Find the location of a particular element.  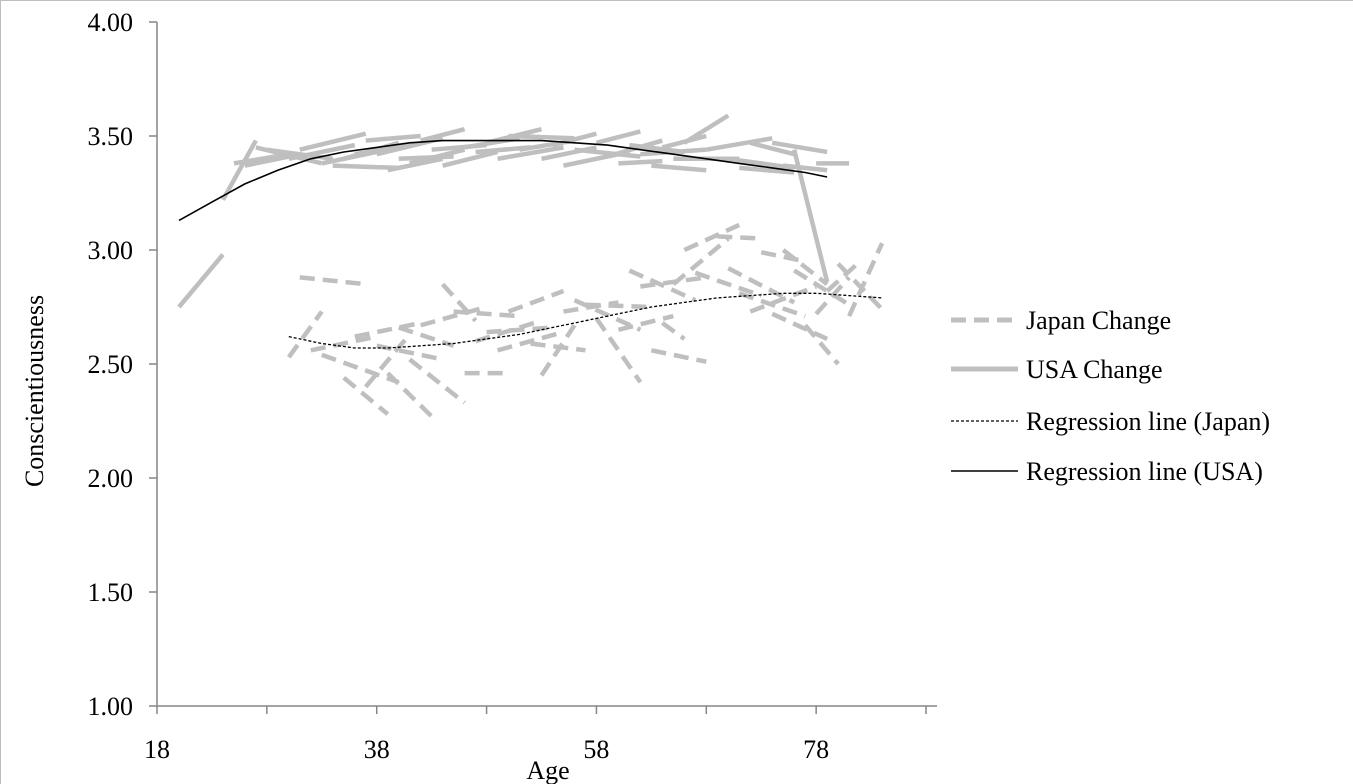

y-tick-label: 1.50 is located at coordinates (111, 592).